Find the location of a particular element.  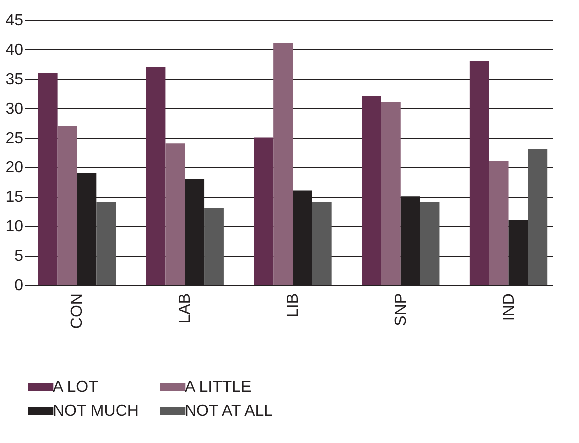

y-tick-label: 15 is located at coordinates (15, 197).